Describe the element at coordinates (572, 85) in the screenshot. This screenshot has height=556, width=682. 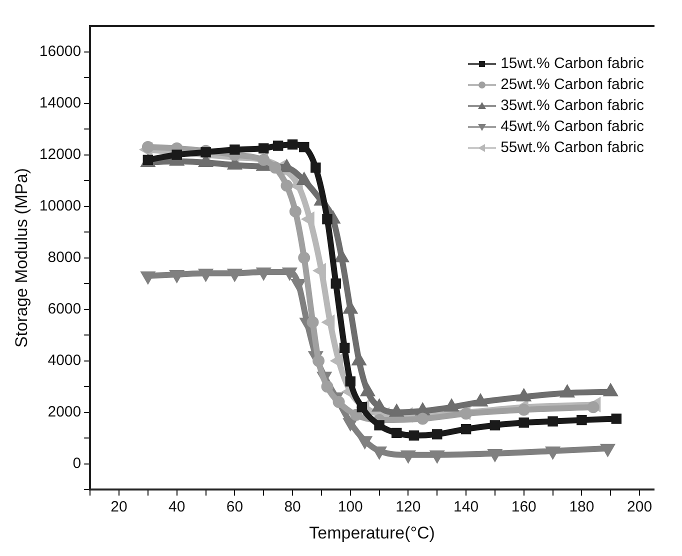
I see `legend-label: 25wt.% Carbon fabric` at that location.